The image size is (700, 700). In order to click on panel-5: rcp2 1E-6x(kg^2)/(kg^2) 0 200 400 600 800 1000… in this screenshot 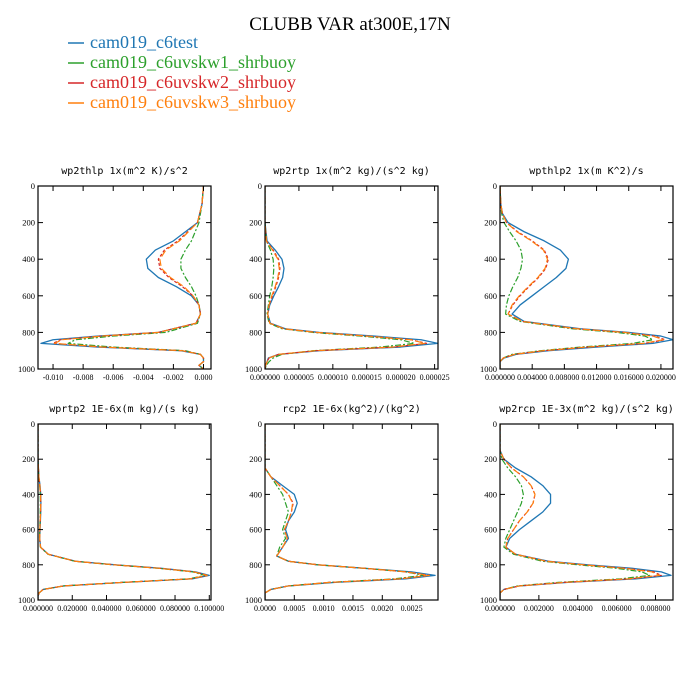, I will do `click(342, 508)`.